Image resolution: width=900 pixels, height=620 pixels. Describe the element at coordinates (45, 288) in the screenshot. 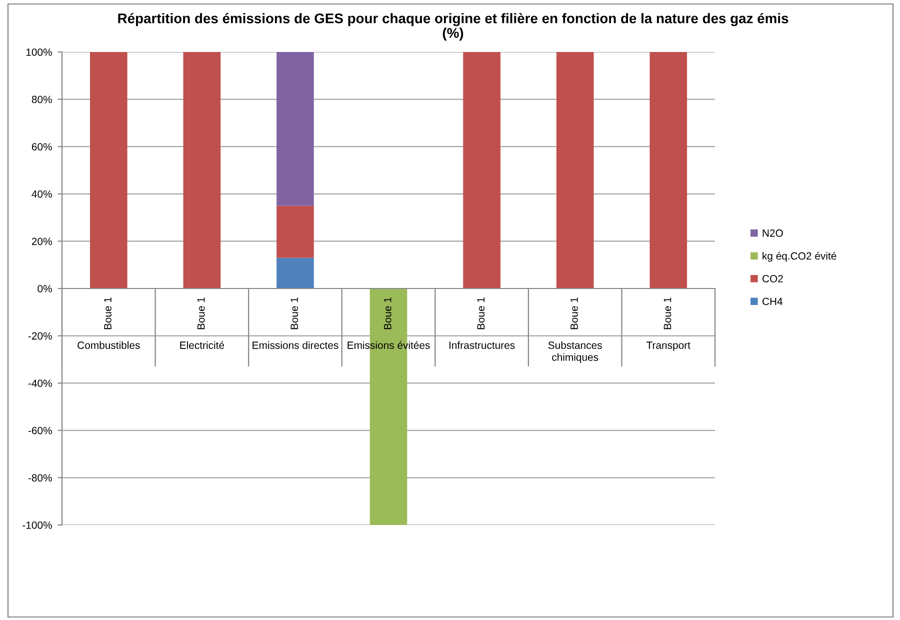

I see `y-tick-label: 0%` at that location.